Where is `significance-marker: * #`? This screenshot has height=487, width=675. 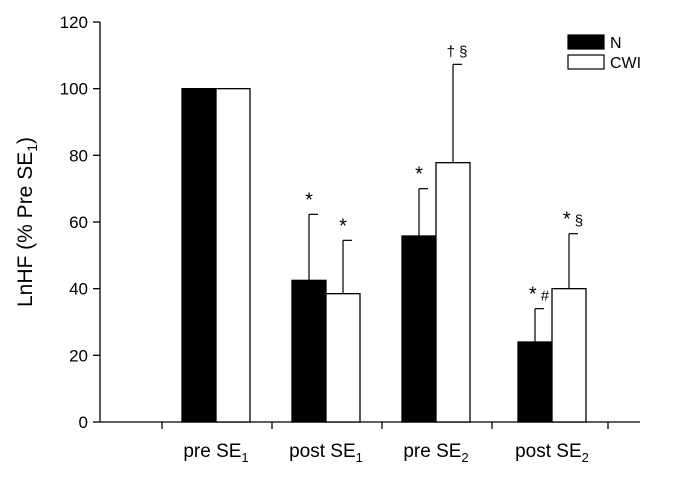
significance-marker: * # is located at coordinates (539, 295).